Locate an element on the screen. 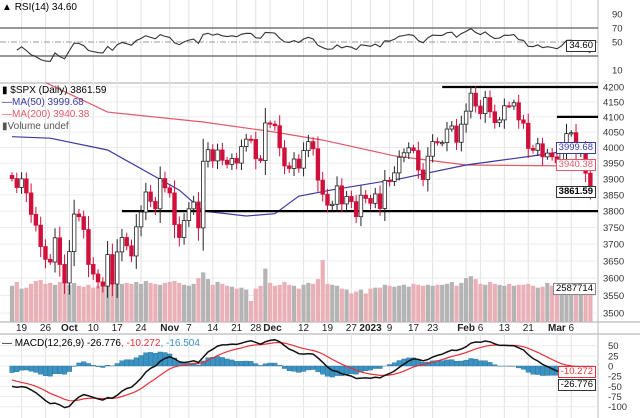  x-tick-label: 12 is located at coordinates (304, 328).